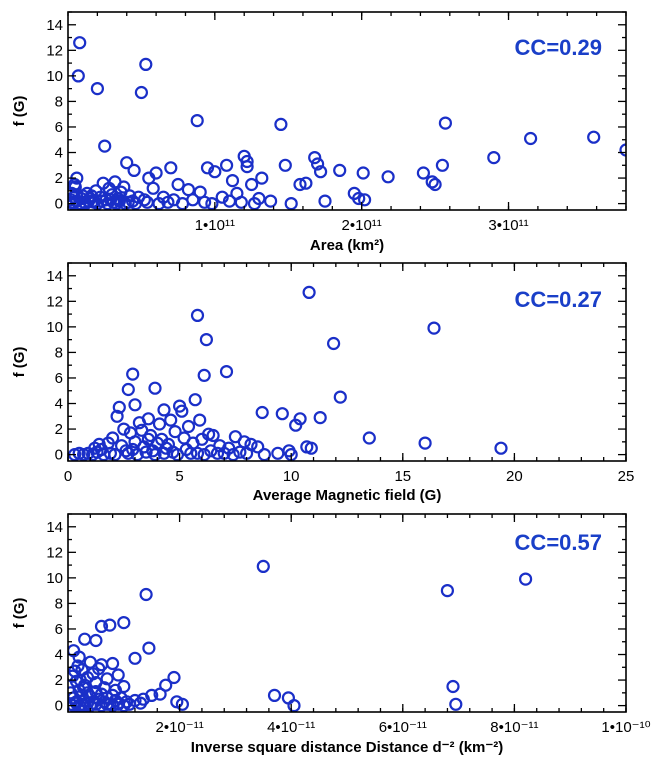 The image size is (664, 758). I want to click on correlation-label: CC=0.29, so click(558, 47).